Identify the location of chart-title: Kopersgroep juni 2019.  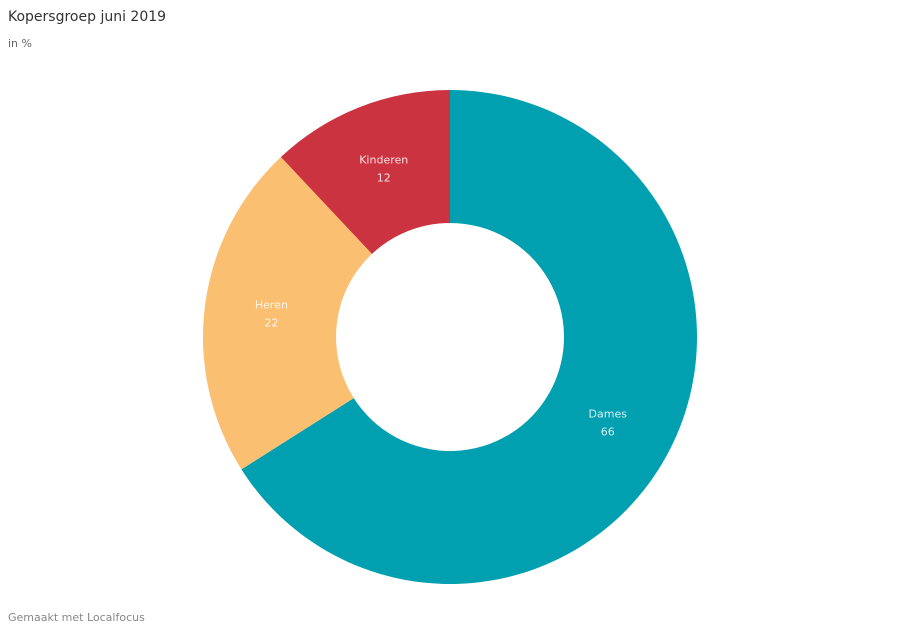
(87, 17).